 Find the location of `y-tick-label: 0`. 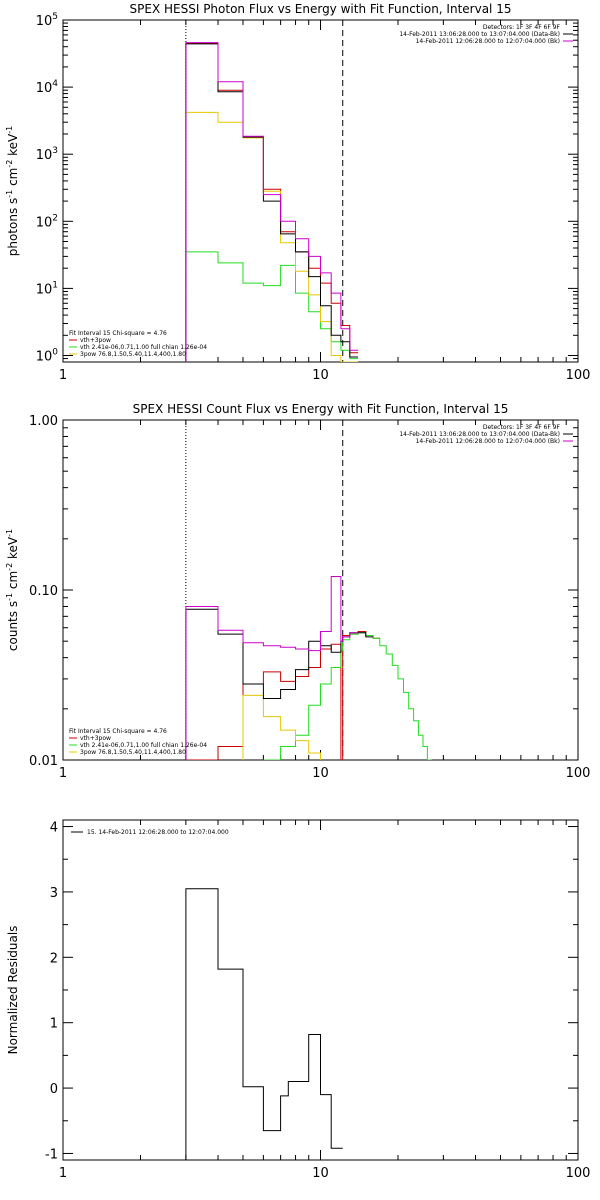

y-tick-label: 0 is located at coordinates (54, 1089).